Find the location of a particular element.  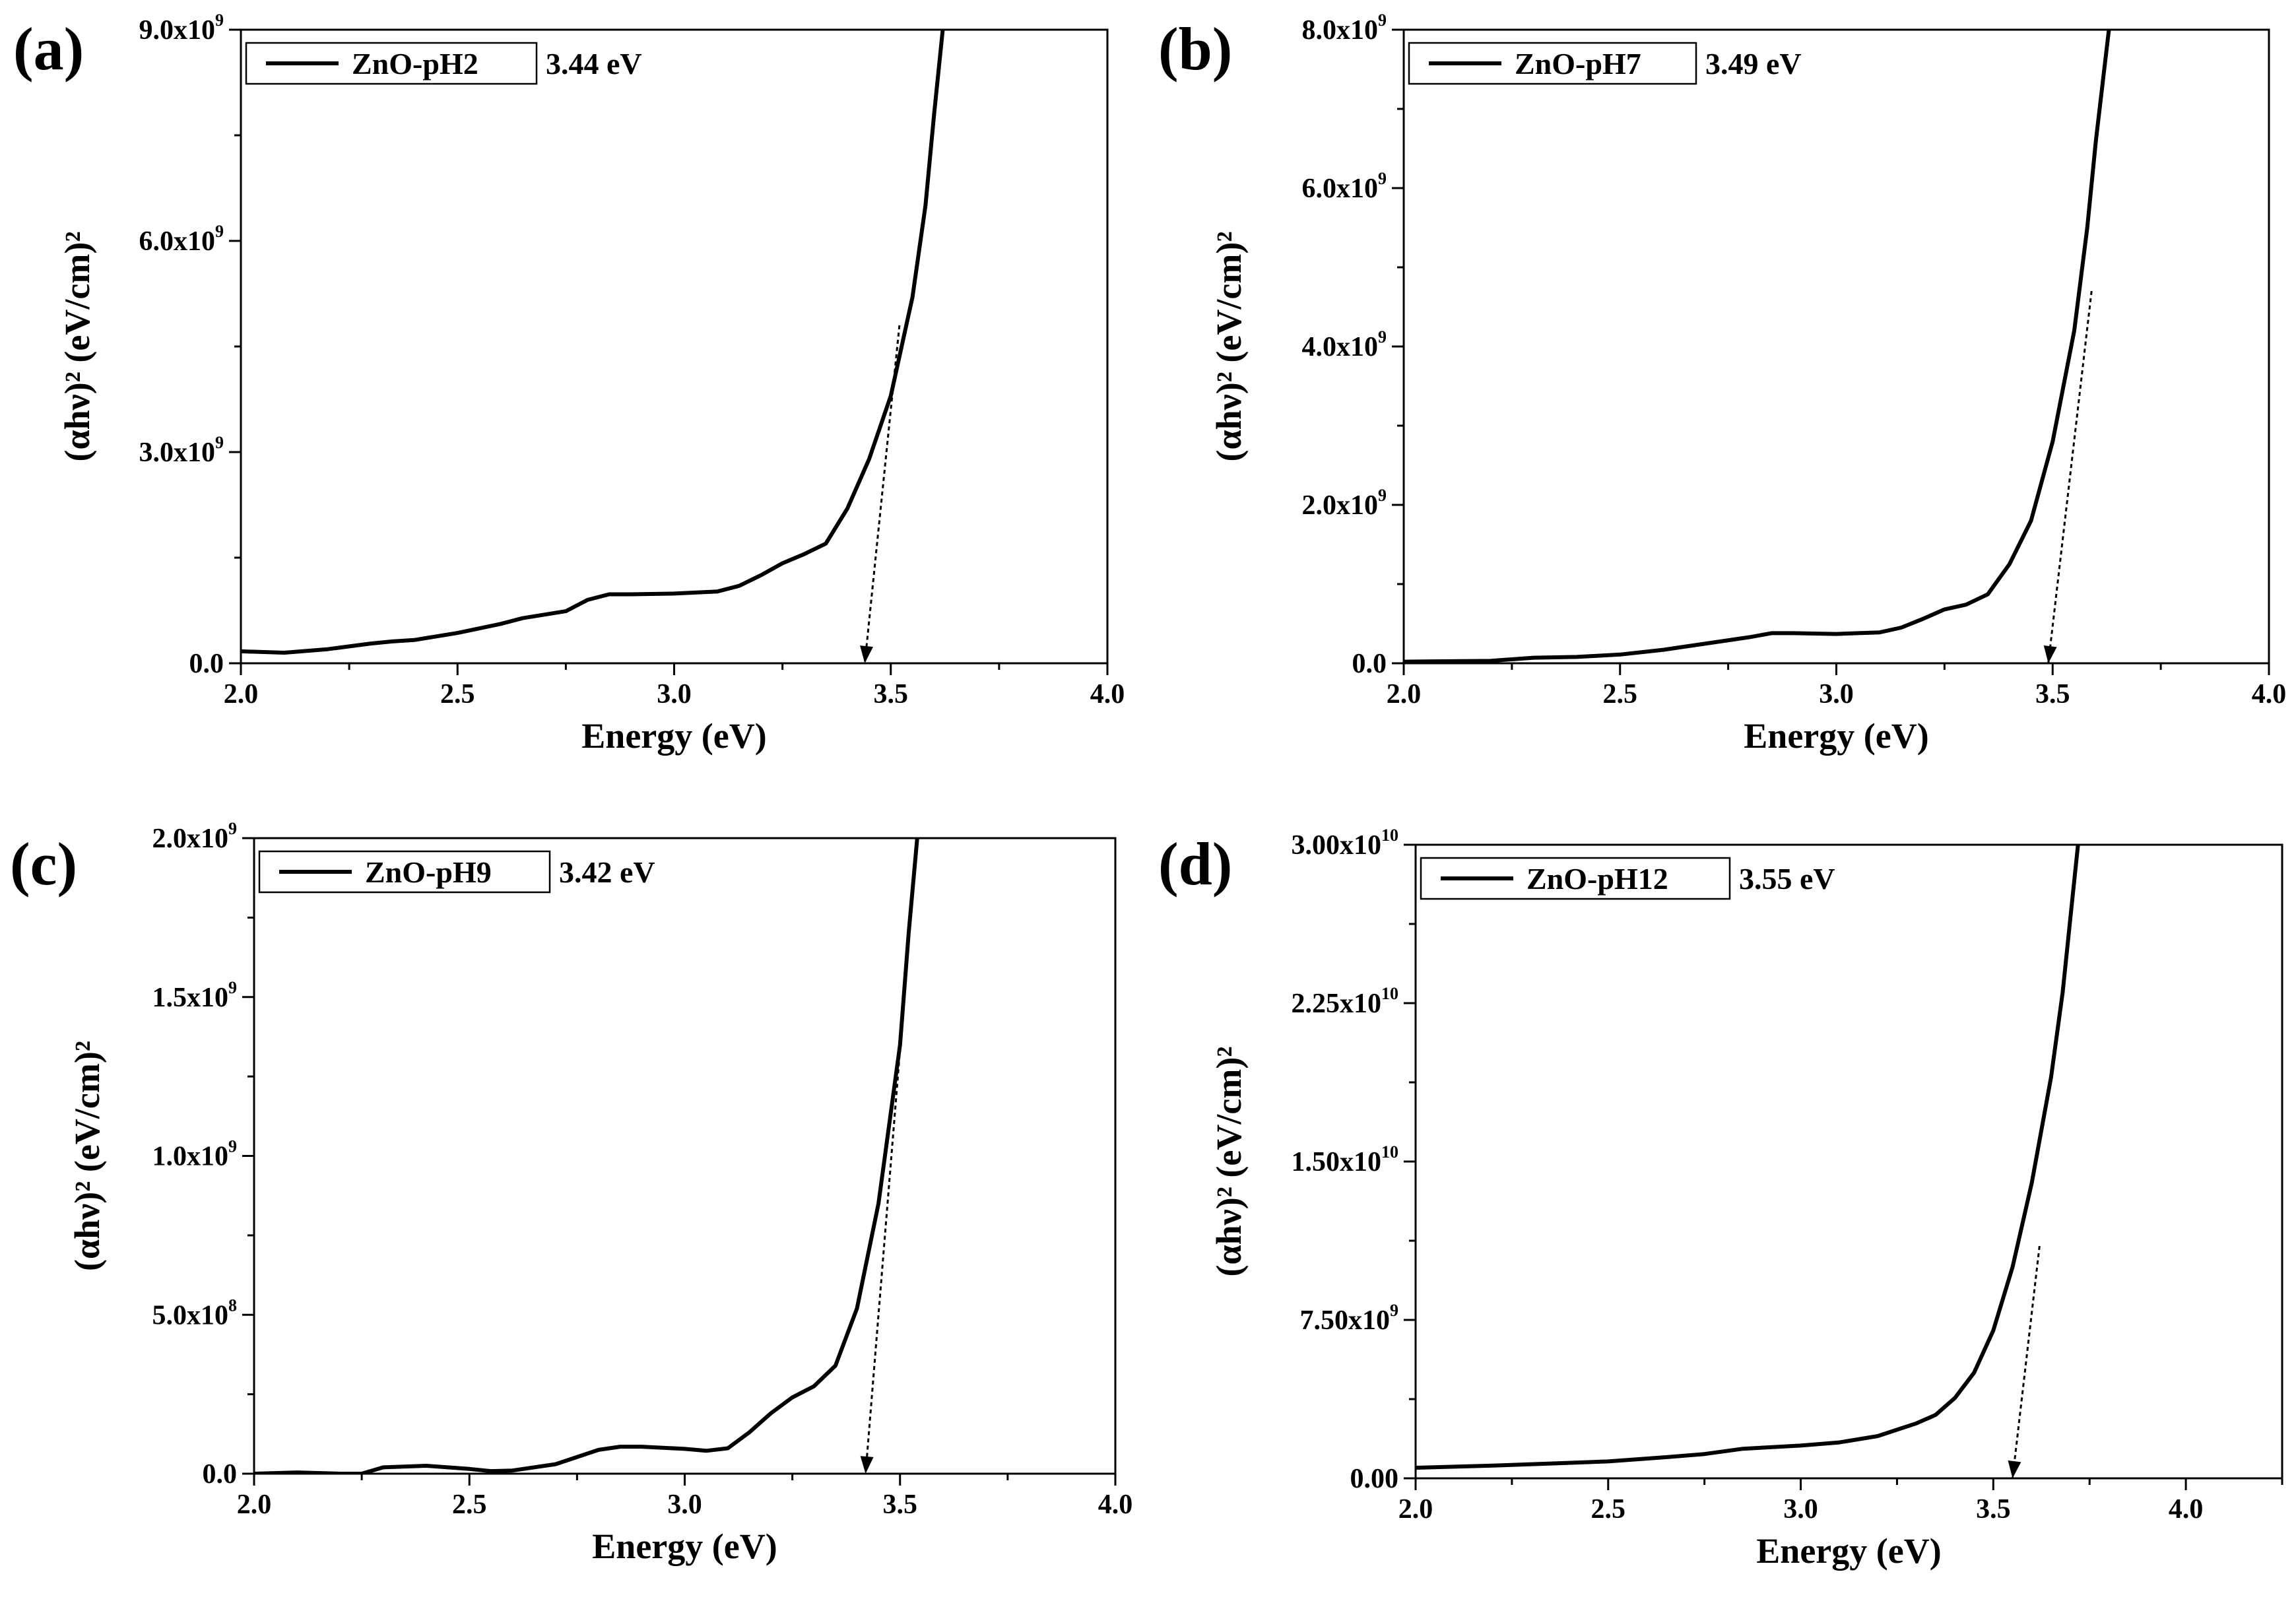

panel-label: (c) is located at coordinates (43, 864).